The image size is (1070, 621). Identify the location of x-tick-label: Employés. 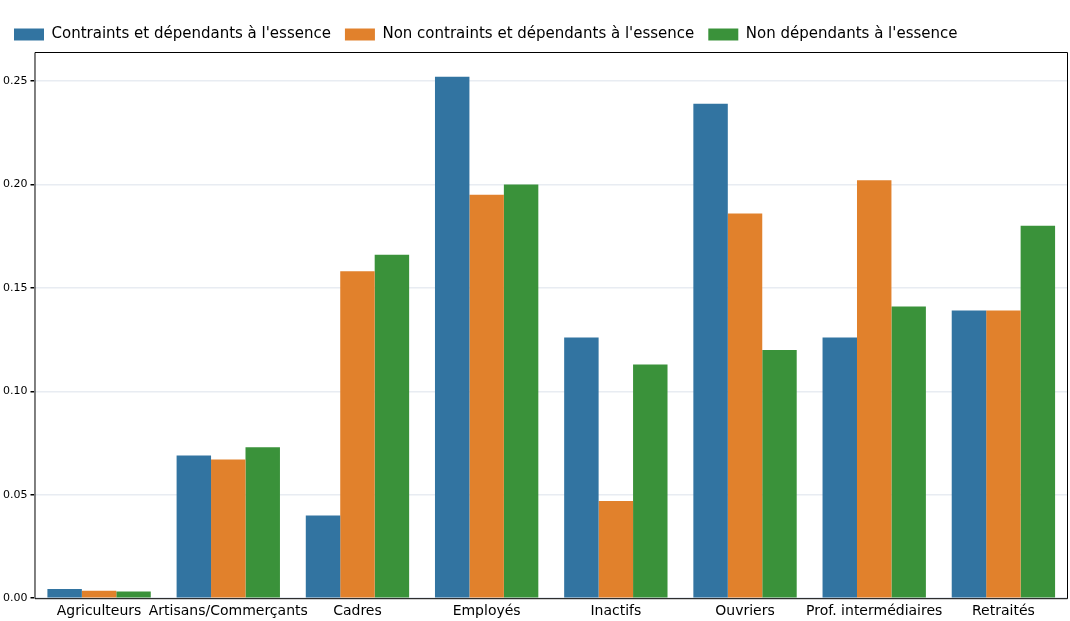
(486, 610).